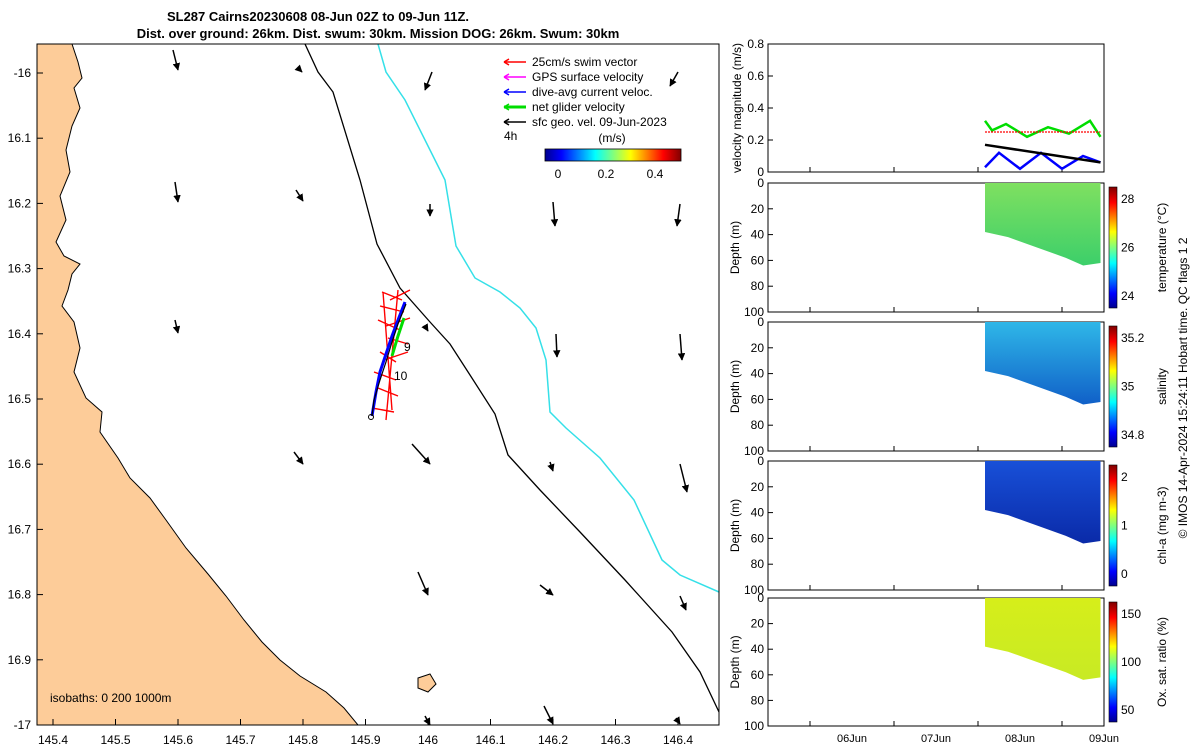 The width and height of the screenshot is (1200, 750). What do you see at coordinates (936, 108) in the screenshot?
I see `panel-frame` at bounding box center [936, 108].